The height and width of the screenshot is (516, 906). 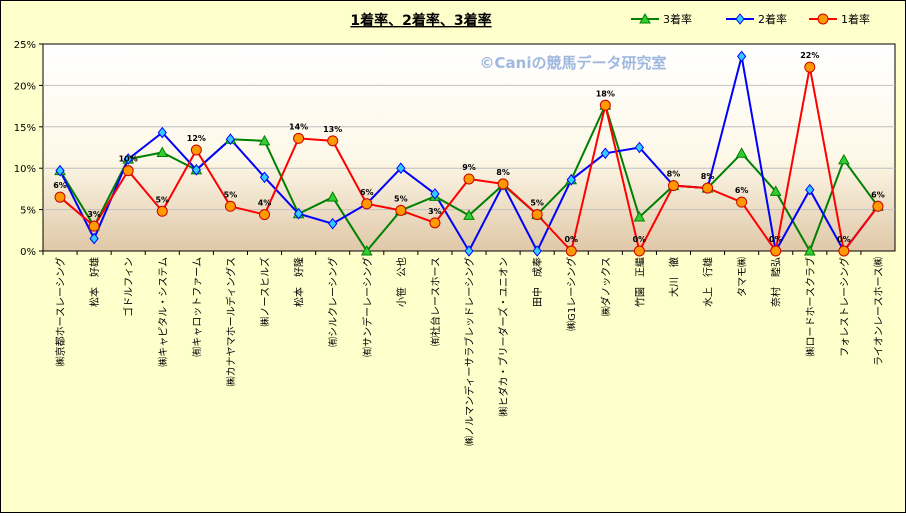 I want to click on y-tick-label: 15%, so click(x=25, y=128).